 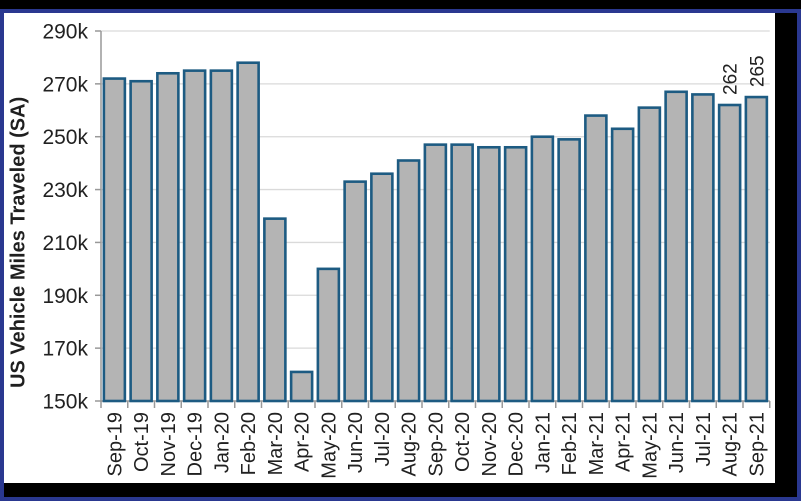 What do you see at coordinates (410, 444) in the screenshot?
I see `x-tick-label: Aug-20` at bounding box center [410, 444].